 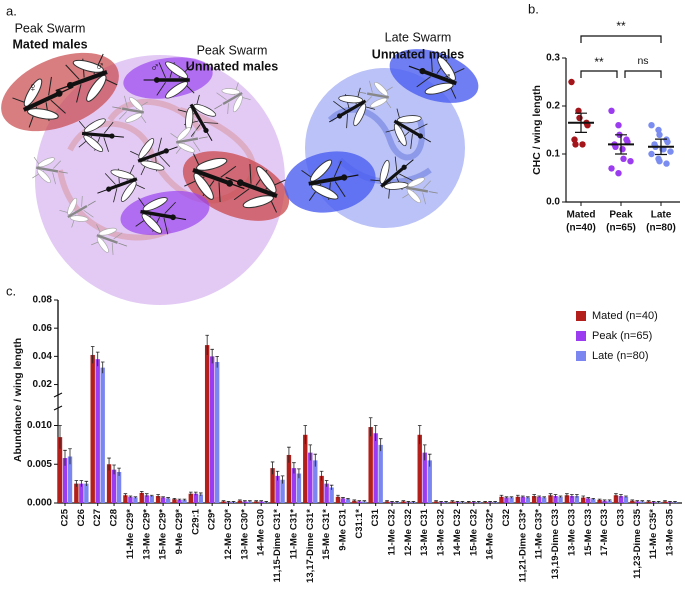 What do you see at coordinates (625, 316) in the screenshot?
I see `legend-label: Mated (n=40)` at bounding box center [625, 316].